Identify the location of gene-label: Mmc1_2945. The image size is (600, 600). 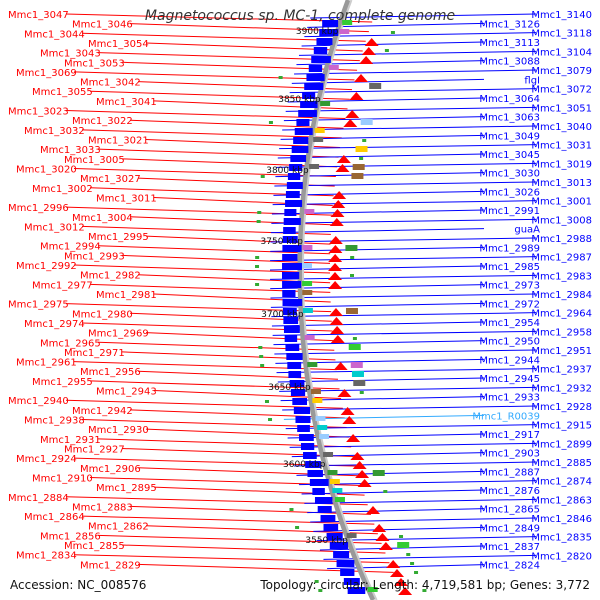
(509, 379).